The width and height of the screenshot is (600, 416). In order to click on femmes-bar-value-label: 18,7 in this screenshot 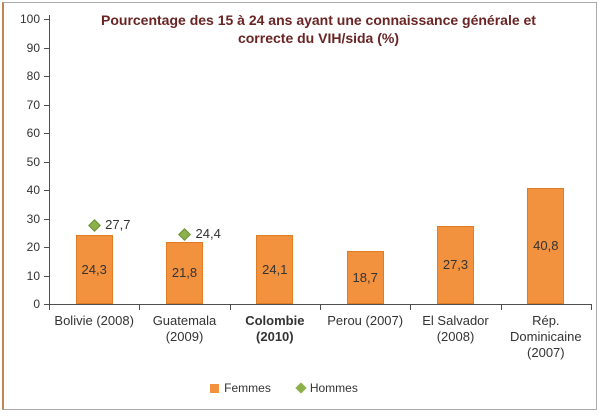, I will do `click(365, 277)`.